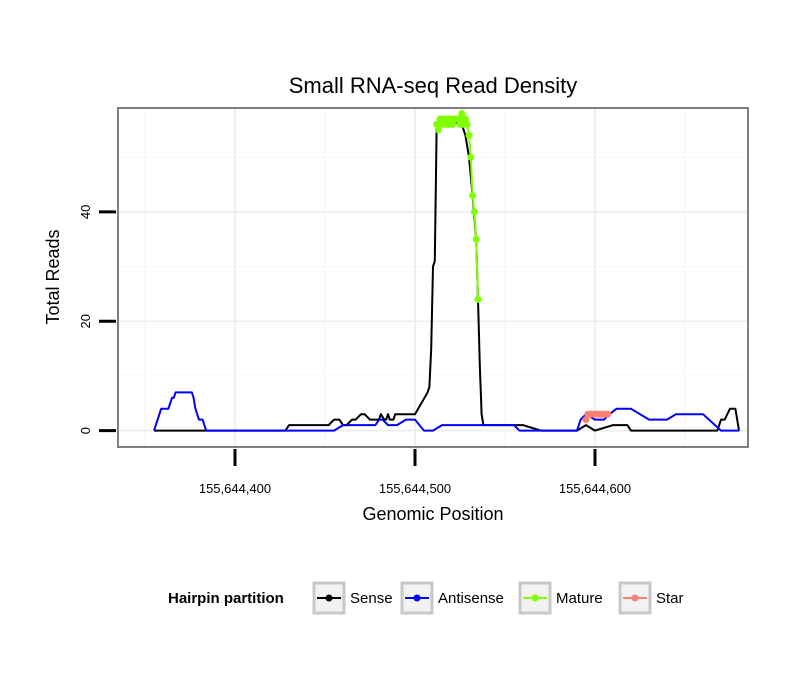 Image resolution: width=810 pixels, height=695 pixels. Describe the element at coordinates (53, 276) in the screenshot. I see `y-axis-label: Total Reads` at that location.